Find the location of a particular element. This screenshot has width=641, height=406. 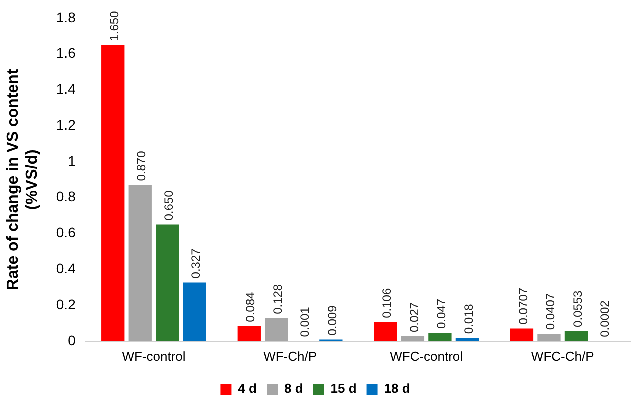

data-label: 0.0407 is located at coordinates (551, 311).